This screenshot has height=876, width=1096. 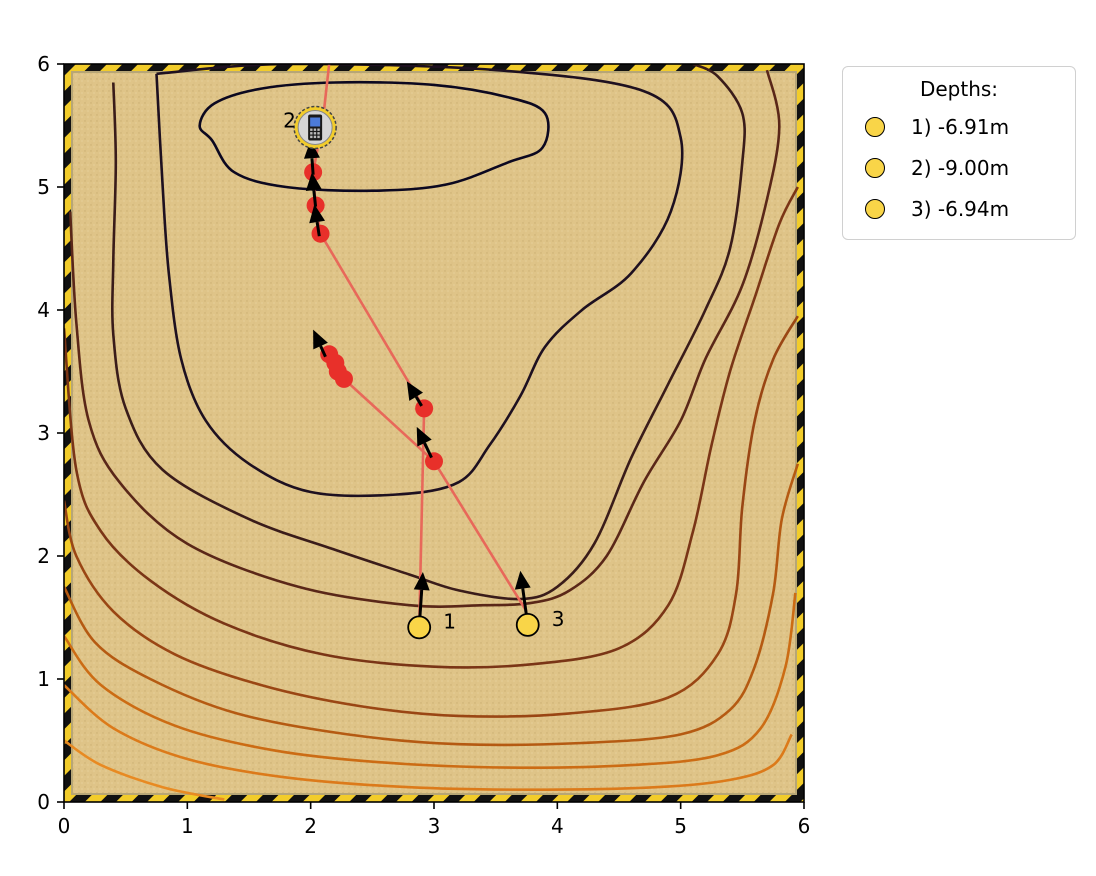 What do you see at coordinates (680, 826) in the screenshot?
I see `x-tick-label-5: 5` at bounding box center [680, 826].